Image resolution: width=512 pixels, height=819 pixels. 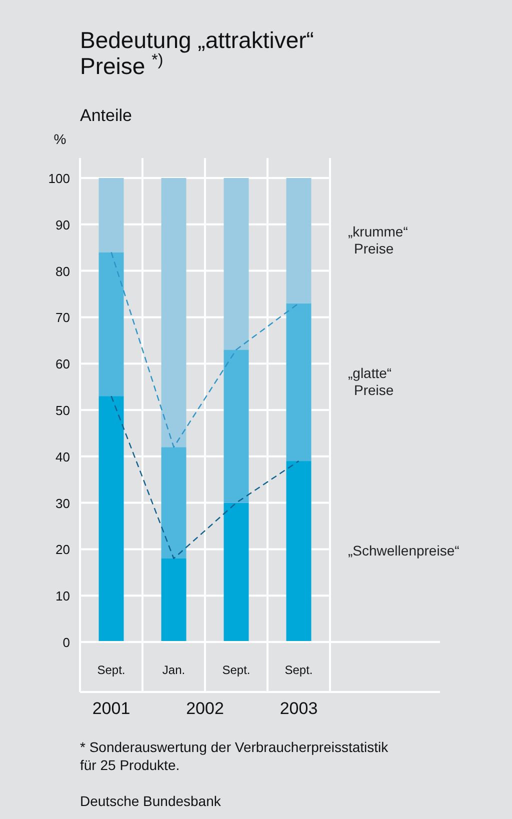 What do you see at coordinates (63, 224) in the screenshot?
I see `y-tick-label: 90` at bounding box center [63, 224].